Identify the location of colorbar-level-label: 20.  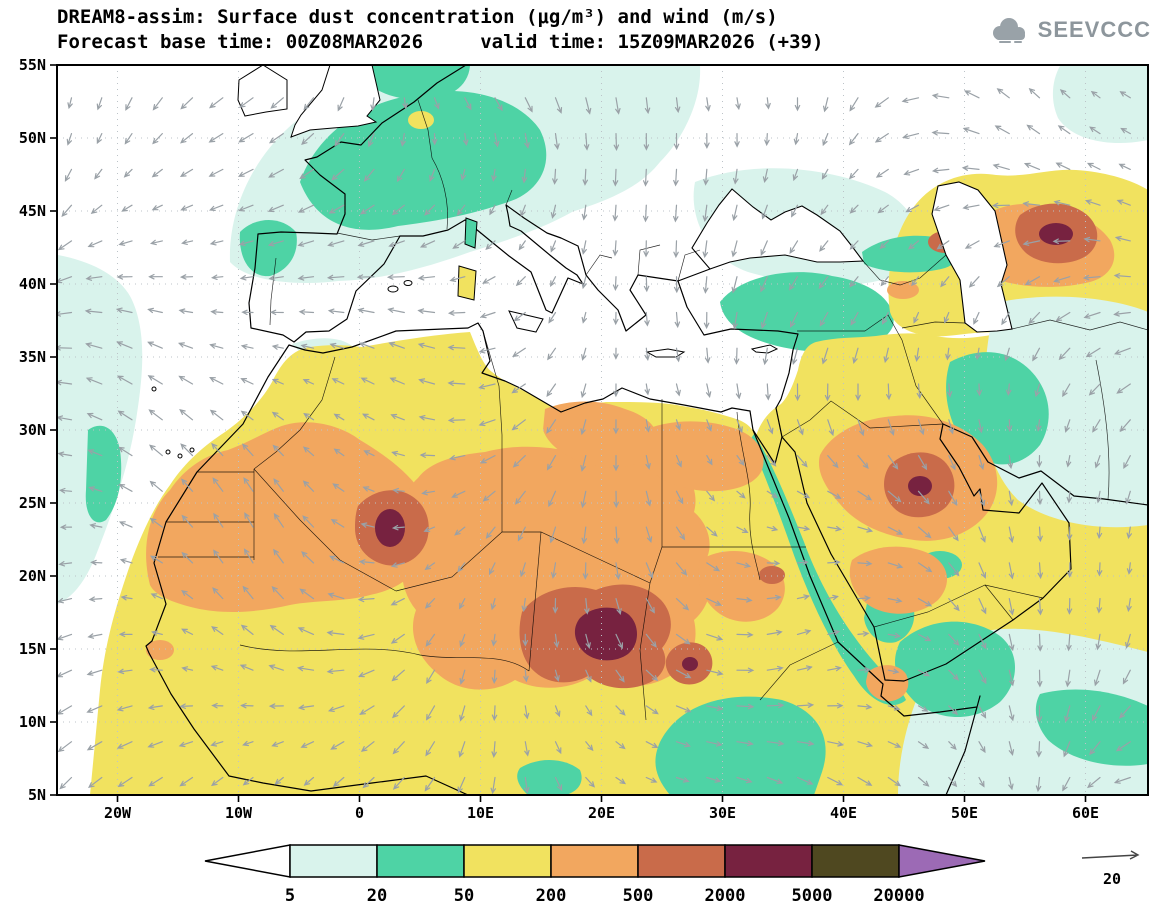
(377, 896).